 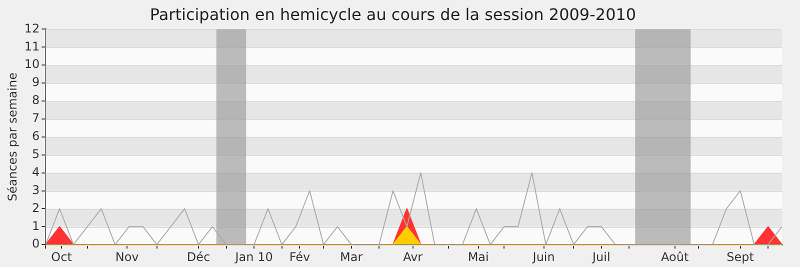 I want to click on x-tick-label: Juin, so click(x=543, y=257).